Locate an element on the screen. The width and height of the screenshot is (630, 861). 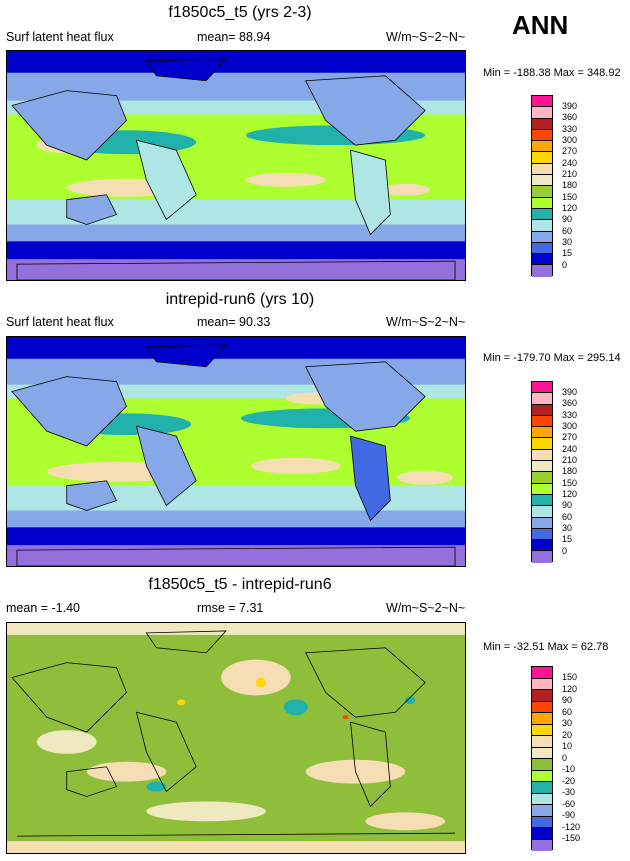
colorbar-label: 10 is located at coordinates (567, 746).